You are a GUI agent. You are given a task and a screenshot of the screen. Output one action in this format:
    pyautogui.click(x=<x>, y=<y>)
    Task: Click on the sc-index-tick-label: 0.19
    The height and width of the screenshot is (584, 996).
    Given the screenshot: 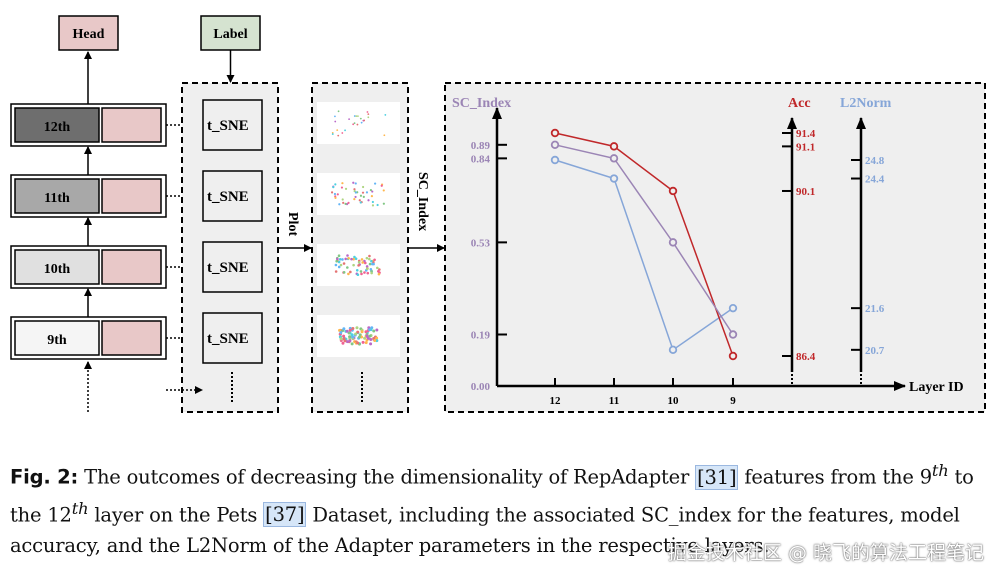 What is the action you would take?
    pyautogui.click(x=481, y=336)
    